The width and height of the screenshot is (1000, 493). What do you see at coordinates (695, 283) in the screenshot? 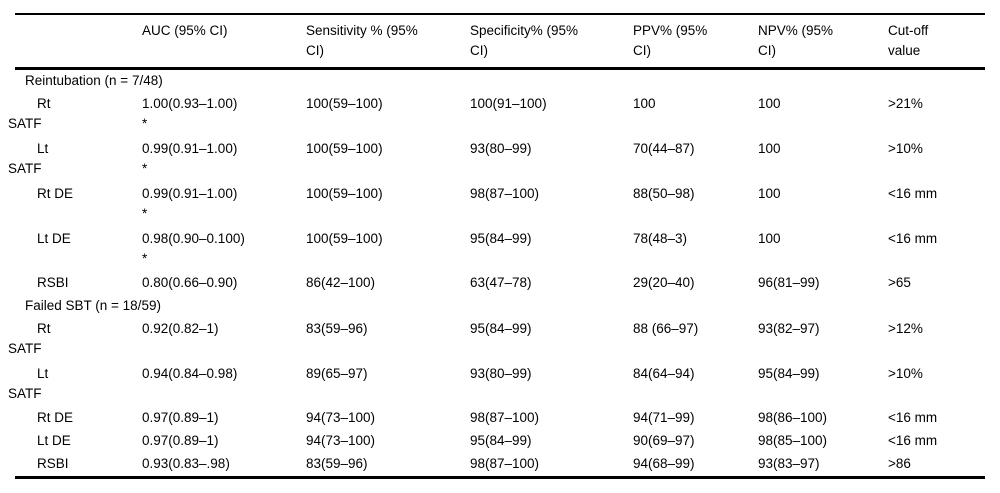
I see `cell-ppv: 29(20–40)` at bounding box center [695, 283].